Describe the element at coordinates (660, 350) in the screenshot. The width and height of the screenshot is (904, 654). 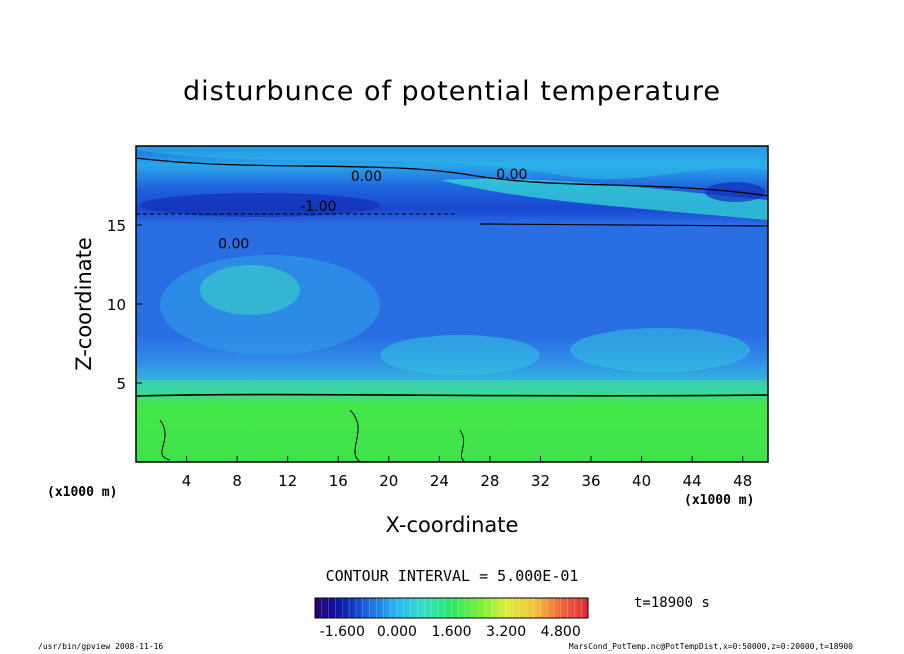
I see `convective-region-right` at that location.